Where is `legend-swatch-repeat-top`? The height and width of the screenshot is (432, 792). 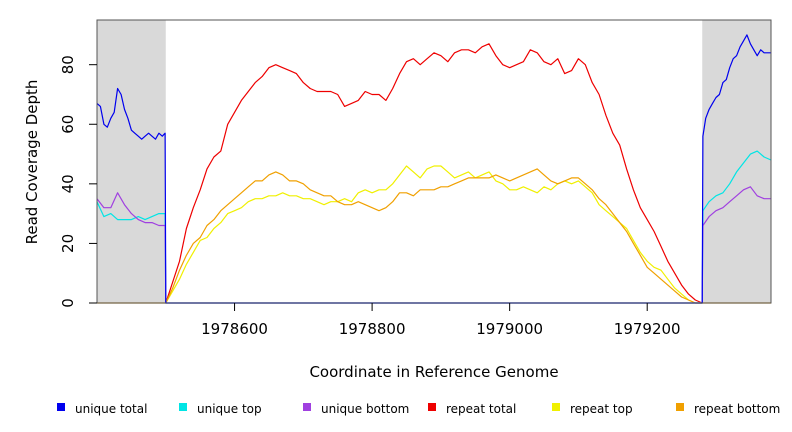
legend-swatch-repeat-top is located at coordinates (556, 407).